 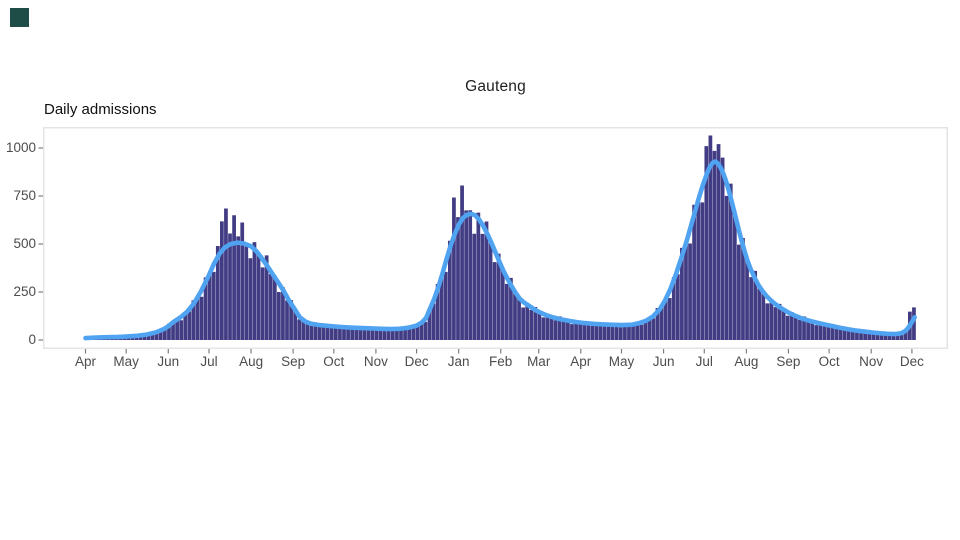 I want to click on y-axis-title: Daily admissions, so click(x=100, y=109).